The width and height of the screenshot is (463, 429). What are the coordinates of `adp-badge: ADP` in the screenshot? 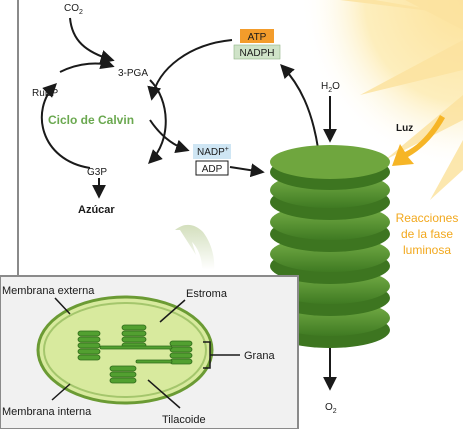 It's located at (212, 168).